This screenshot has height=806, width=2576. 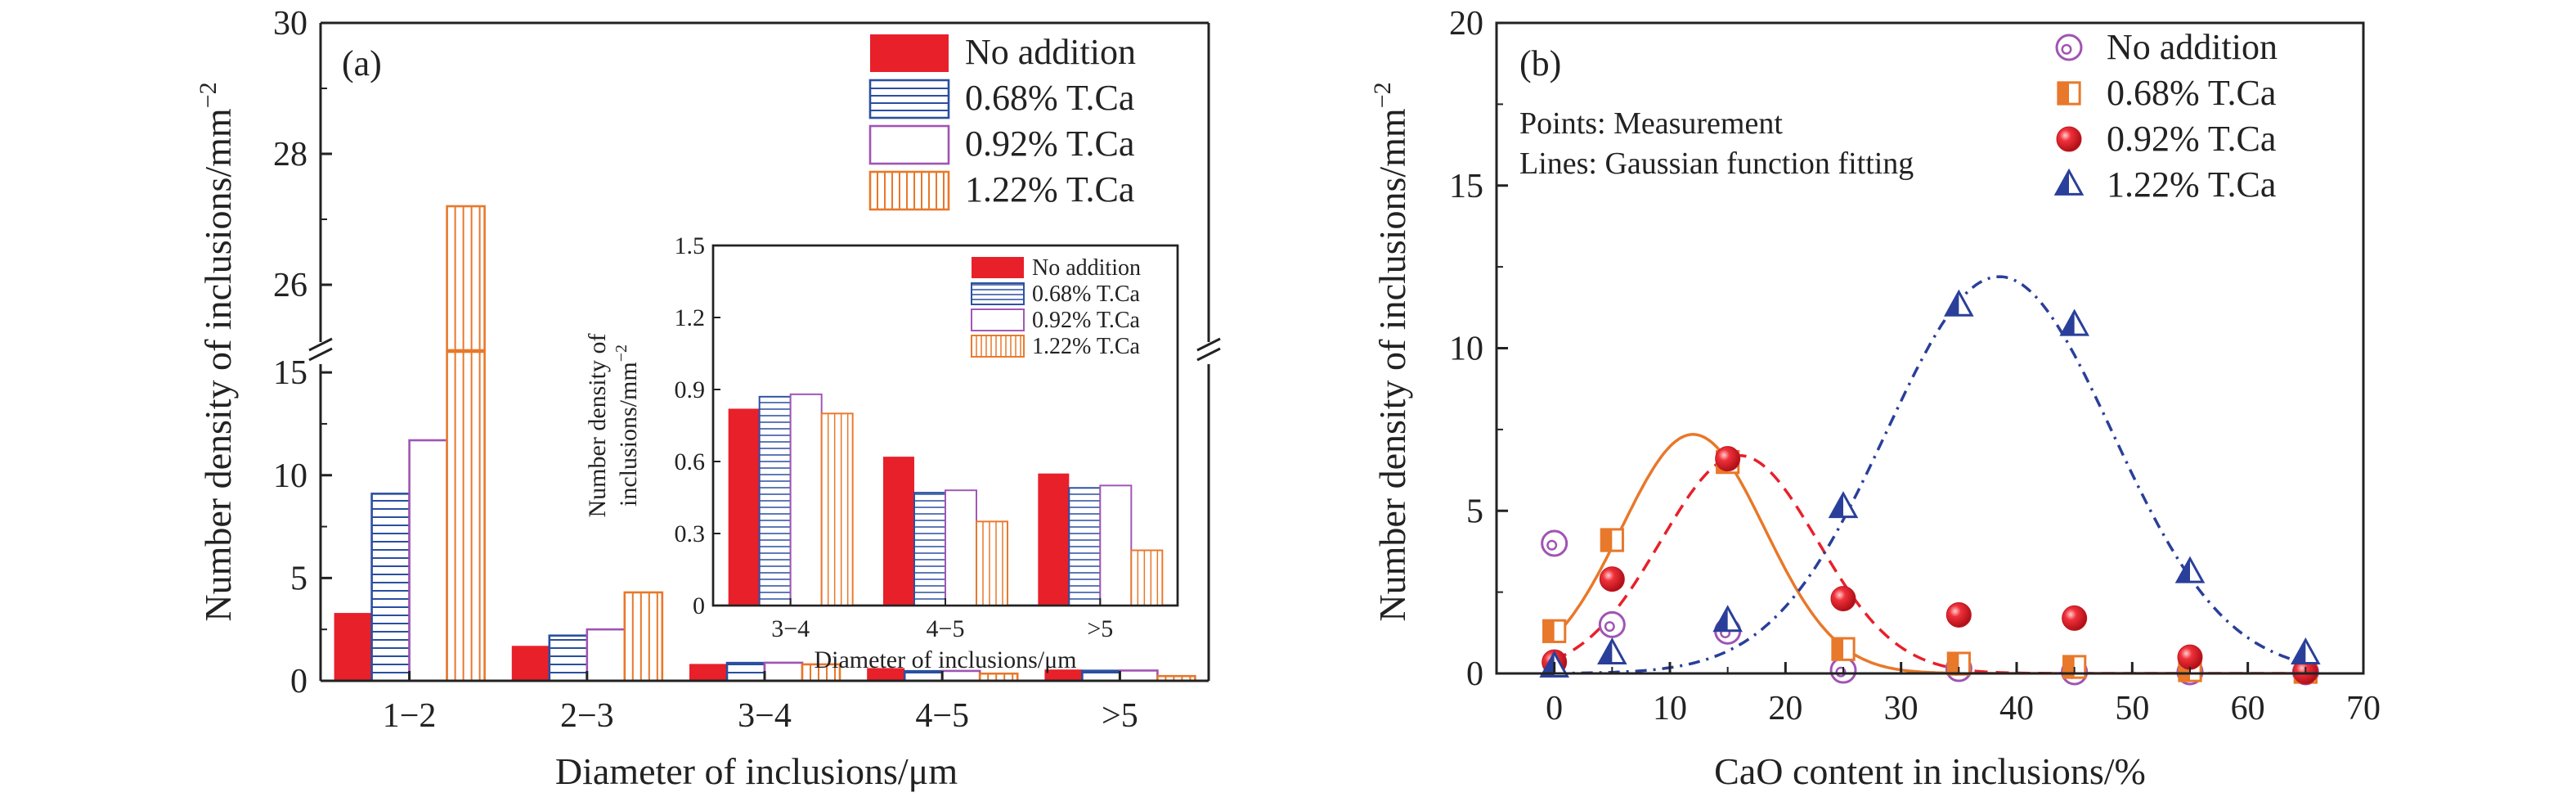 I want to click on inset-ylabel-2: inclusions/mm−2, so click(x=627, y=425).